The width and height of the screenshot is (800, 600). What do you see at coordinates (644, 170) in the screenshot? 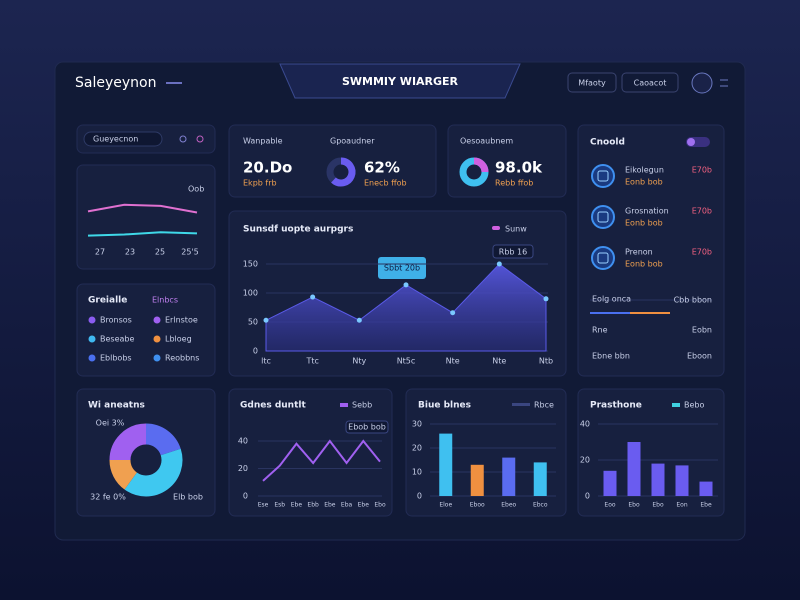
I see `item-label: Eikolegun` at bounding box center [644, 170].